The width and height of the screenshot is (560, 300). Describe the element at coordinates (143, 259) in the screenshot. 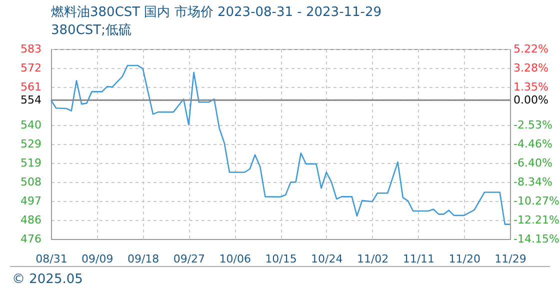

I see `x-tick-label: 09/18` at that location.